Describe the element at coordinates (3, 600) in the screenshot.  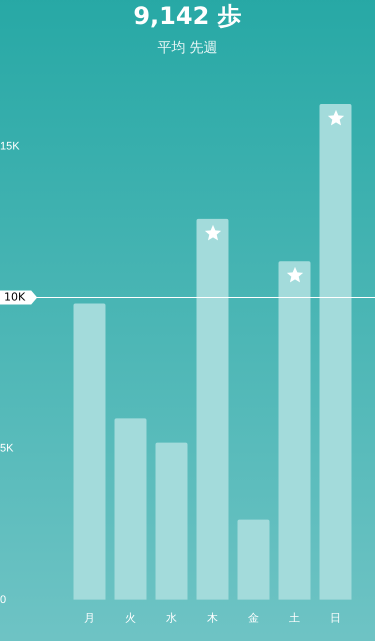
I see `y-tick-label: 0` at that location.